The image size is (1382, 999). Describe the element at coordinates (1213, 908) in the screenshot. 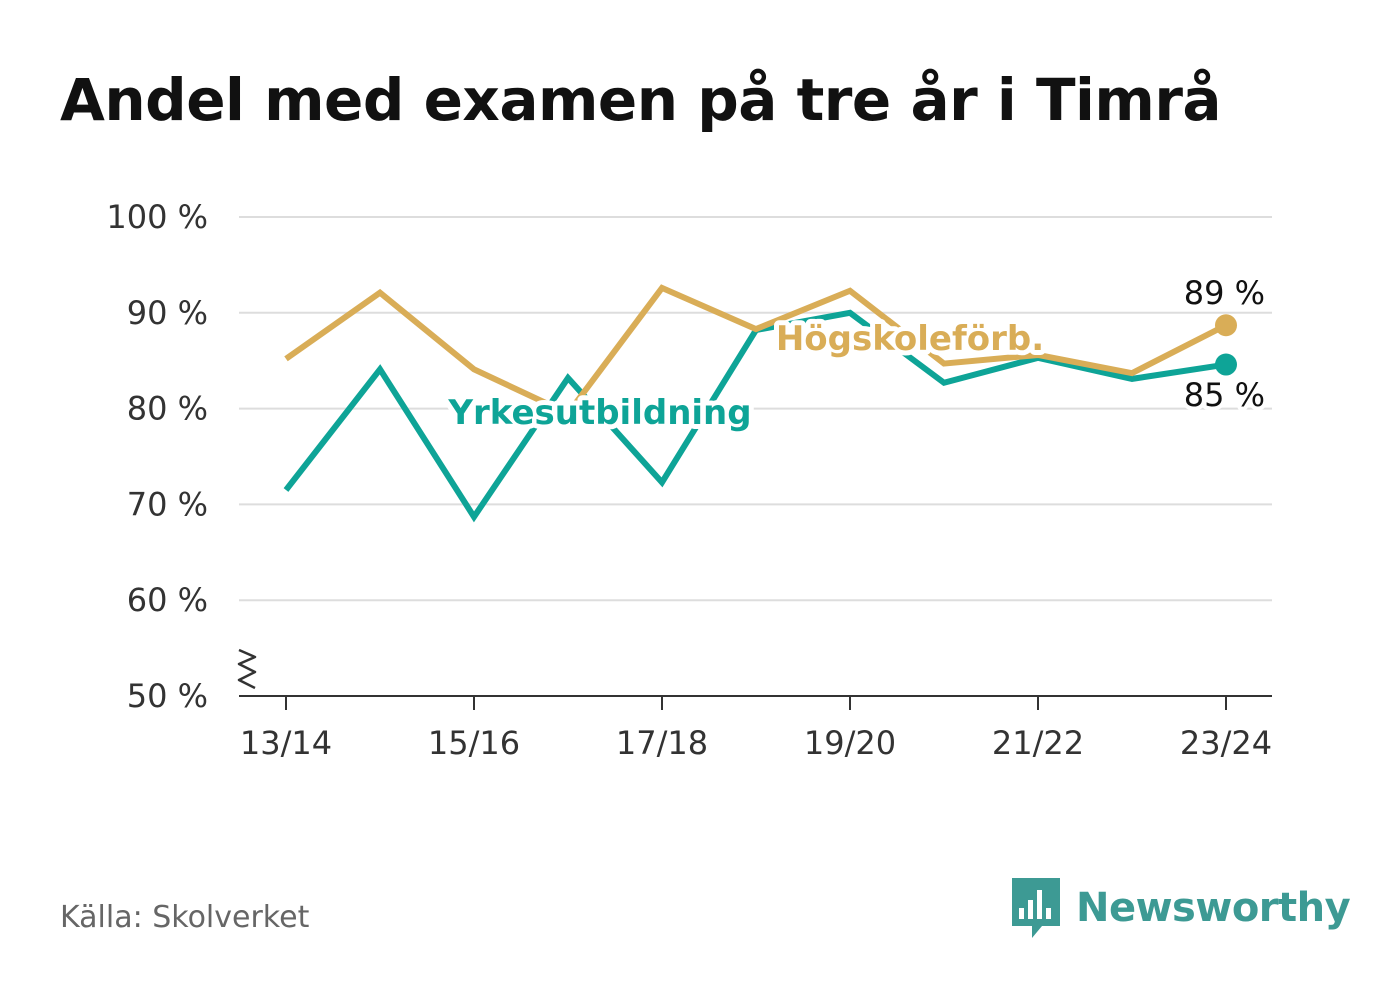

I see `brand-name: Newsworthy` at that location.